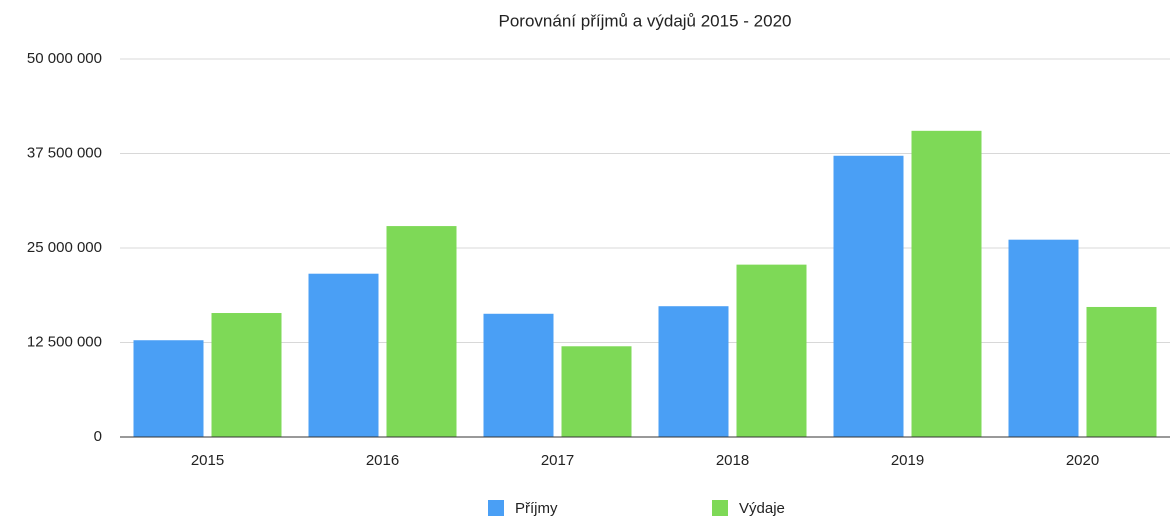 Image resolution: width=1170 pixels, height=519 pixels. What do you see at coordinates (207, 460) in the screenshot?
I see `x-tick-label: 2015` at bounding box center [207, 460].